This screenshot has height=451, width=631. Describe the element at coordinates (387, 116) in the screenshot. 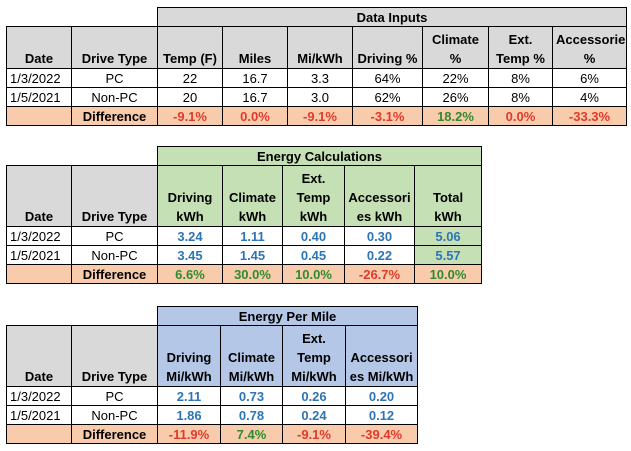

I see `difference-cell: -3.1%` at that location.